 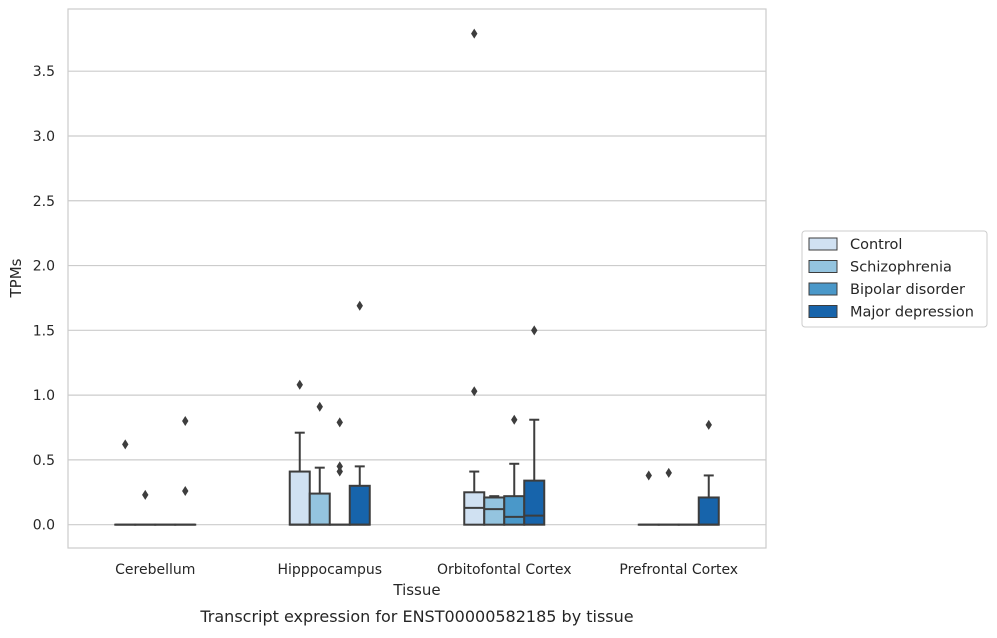 What do you see at coordinates (44, 202) in the screenshot?
I see `y-tick-label: 2.5` at bounding box center [44, 202].